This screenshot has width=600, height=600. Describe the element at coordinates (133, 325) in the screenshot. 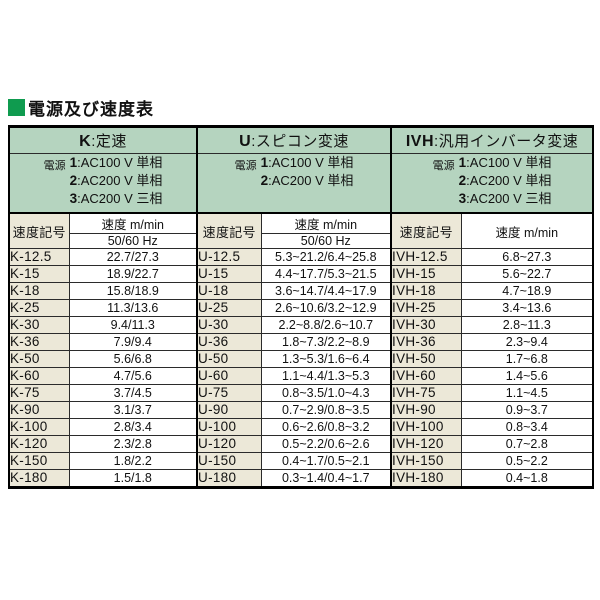

I see `speed-value-cell: 9.4/11.3` at that location.